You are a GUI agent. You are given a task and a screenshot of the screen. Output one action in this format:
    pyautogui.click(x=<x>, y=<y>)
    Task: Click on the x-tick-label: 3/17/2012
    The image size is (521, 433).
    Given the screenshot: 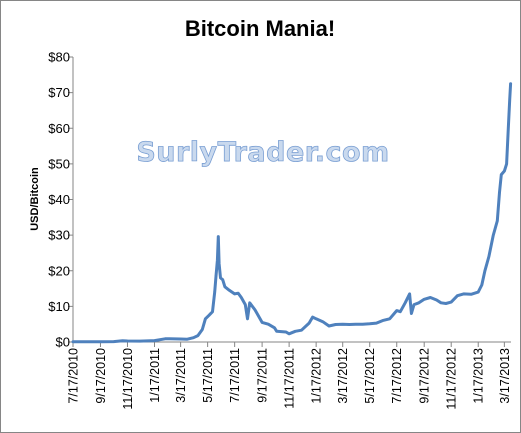 What is the action you would take?
    pyautogui.click(x=343, y=376)
    